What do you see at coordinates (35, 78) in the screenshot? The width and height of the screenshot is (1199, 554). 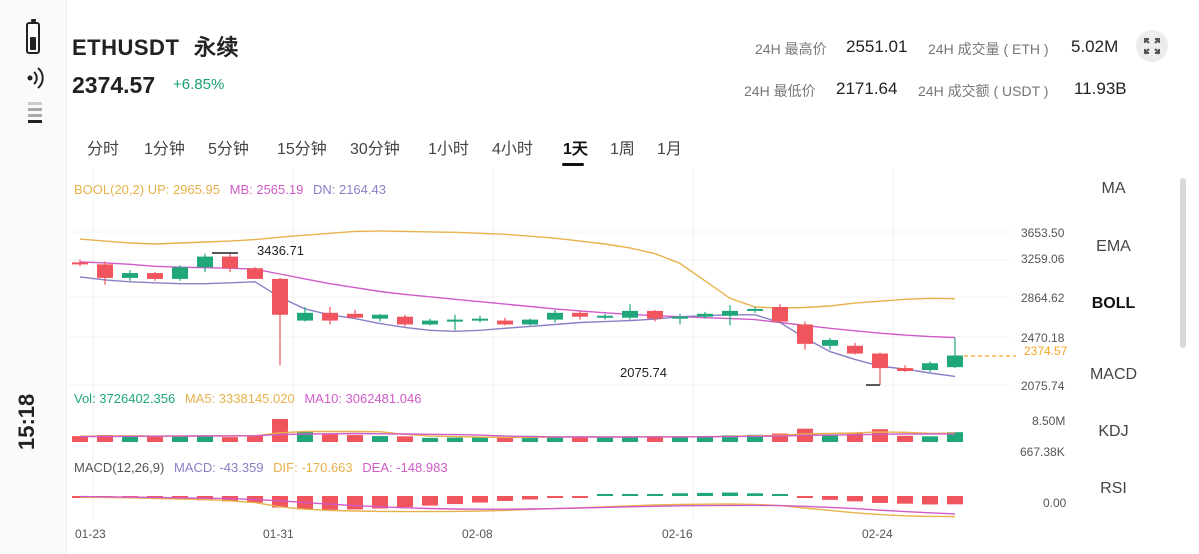 I see `signal-icon` at bounding box center [35, 78].